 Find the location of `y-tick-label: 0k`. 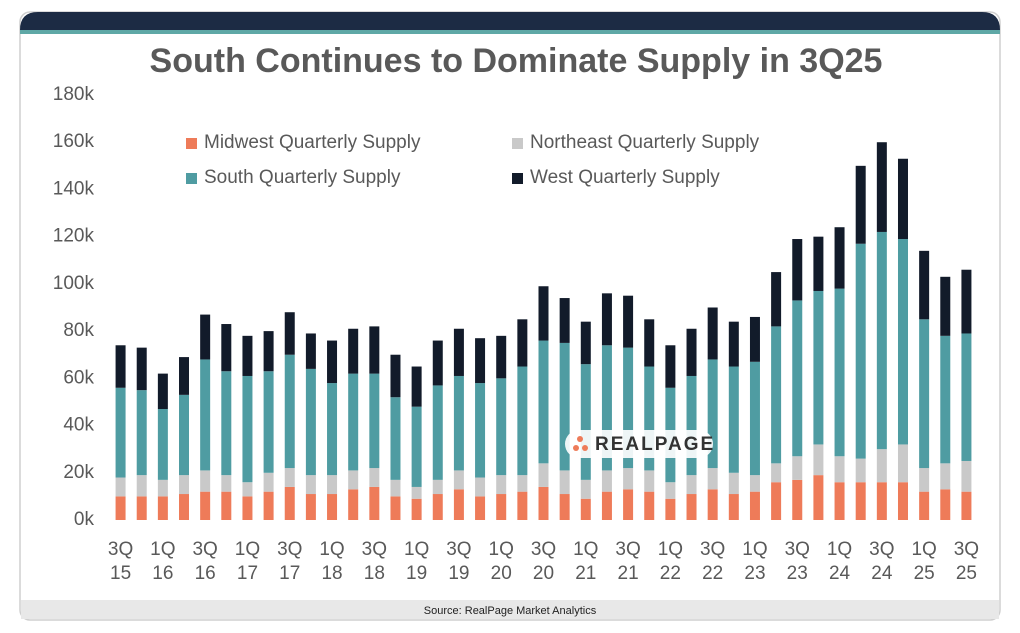

y-tick-label: 0k is located at coordinates (84, 519).